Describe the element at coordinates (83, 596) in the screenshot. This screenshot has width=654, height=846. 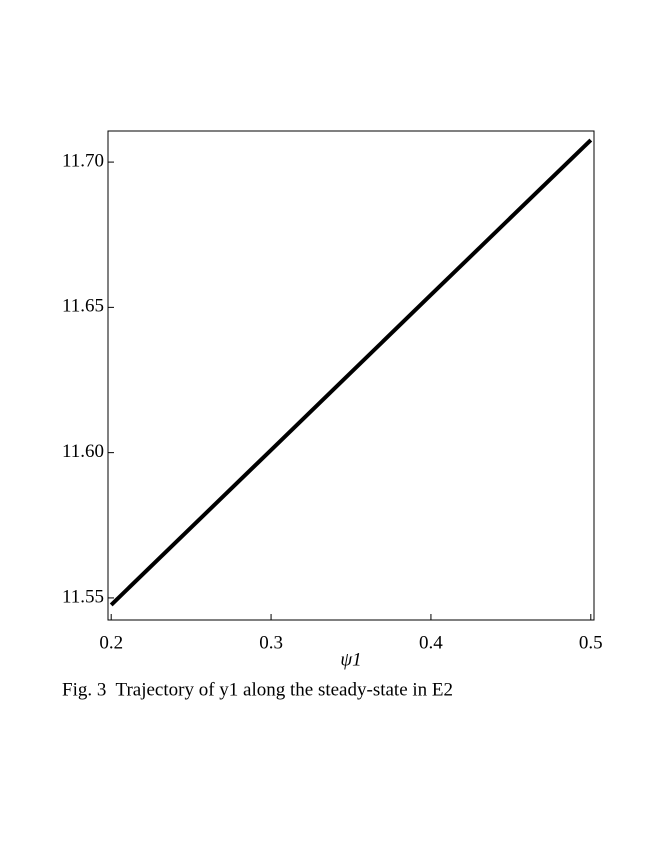
I see `y-tick-label: 11.55` at that location.